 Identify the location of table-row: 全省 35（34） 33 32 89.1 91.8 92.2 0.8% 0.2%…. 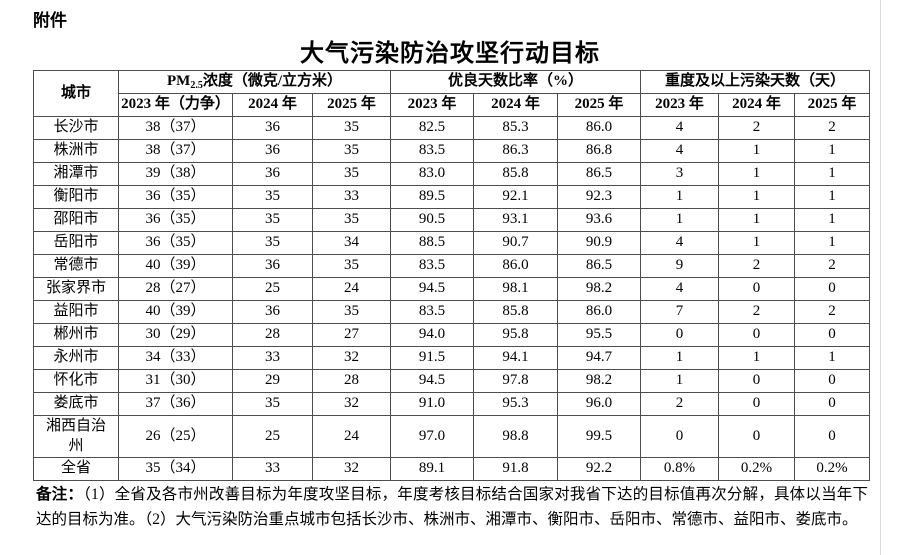
(451, 469).